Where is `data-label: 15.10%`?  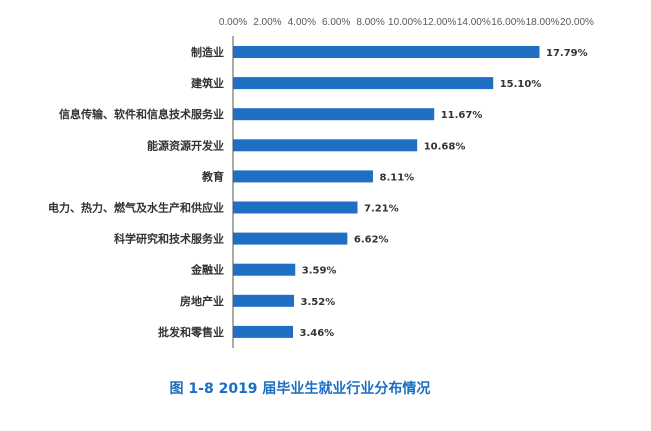 data-label: 15.10% is located at coordinates (521, 84).